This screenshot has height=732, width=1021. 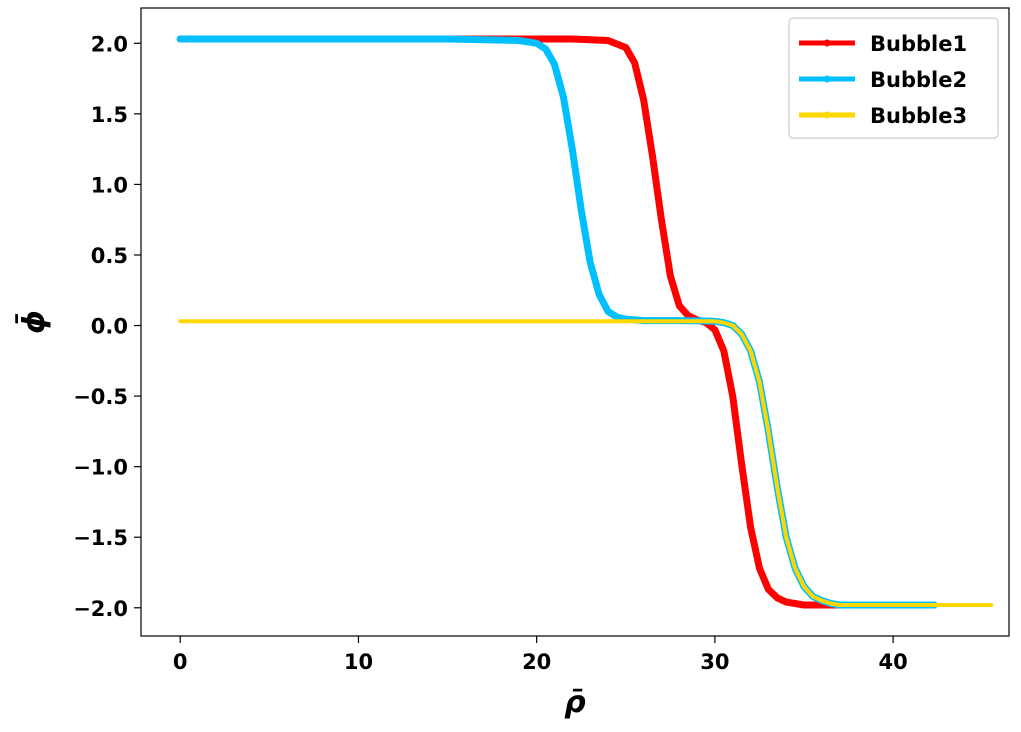 What do you see at coordinates (536, 662) in the screenshot?
I see `x-tick-label: 20` at bounding box center [536, 662].